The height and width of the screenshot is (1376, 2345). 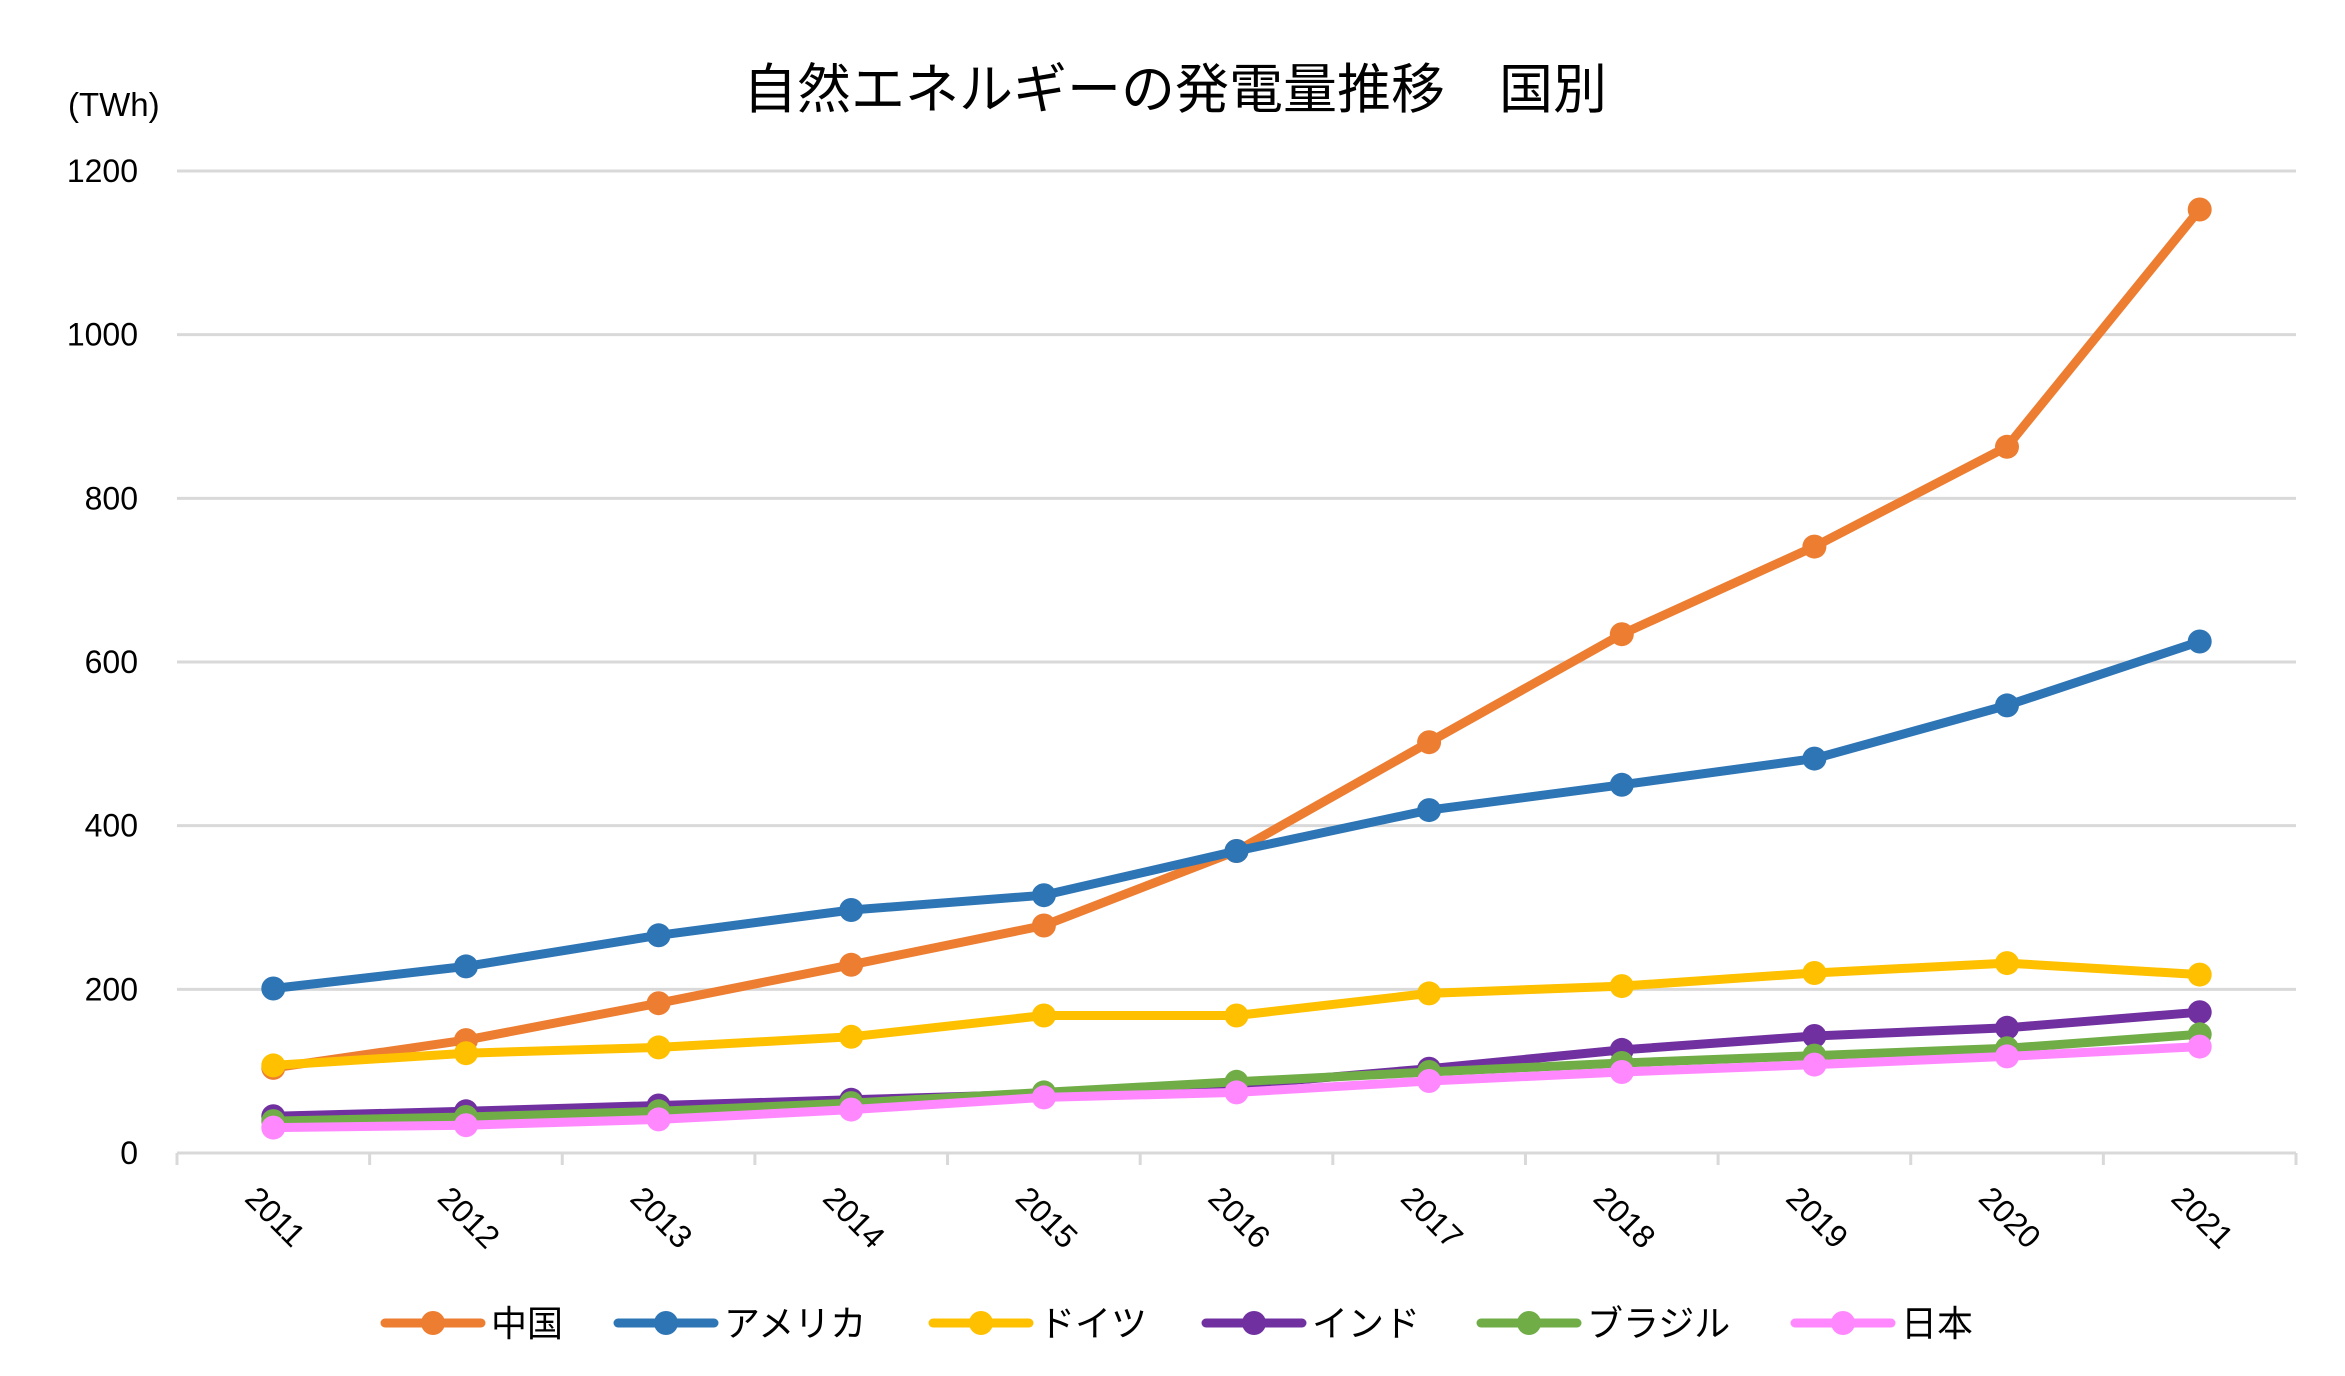 I want to click on x-tick-label: 2021, so click(x=2203, y=1217).